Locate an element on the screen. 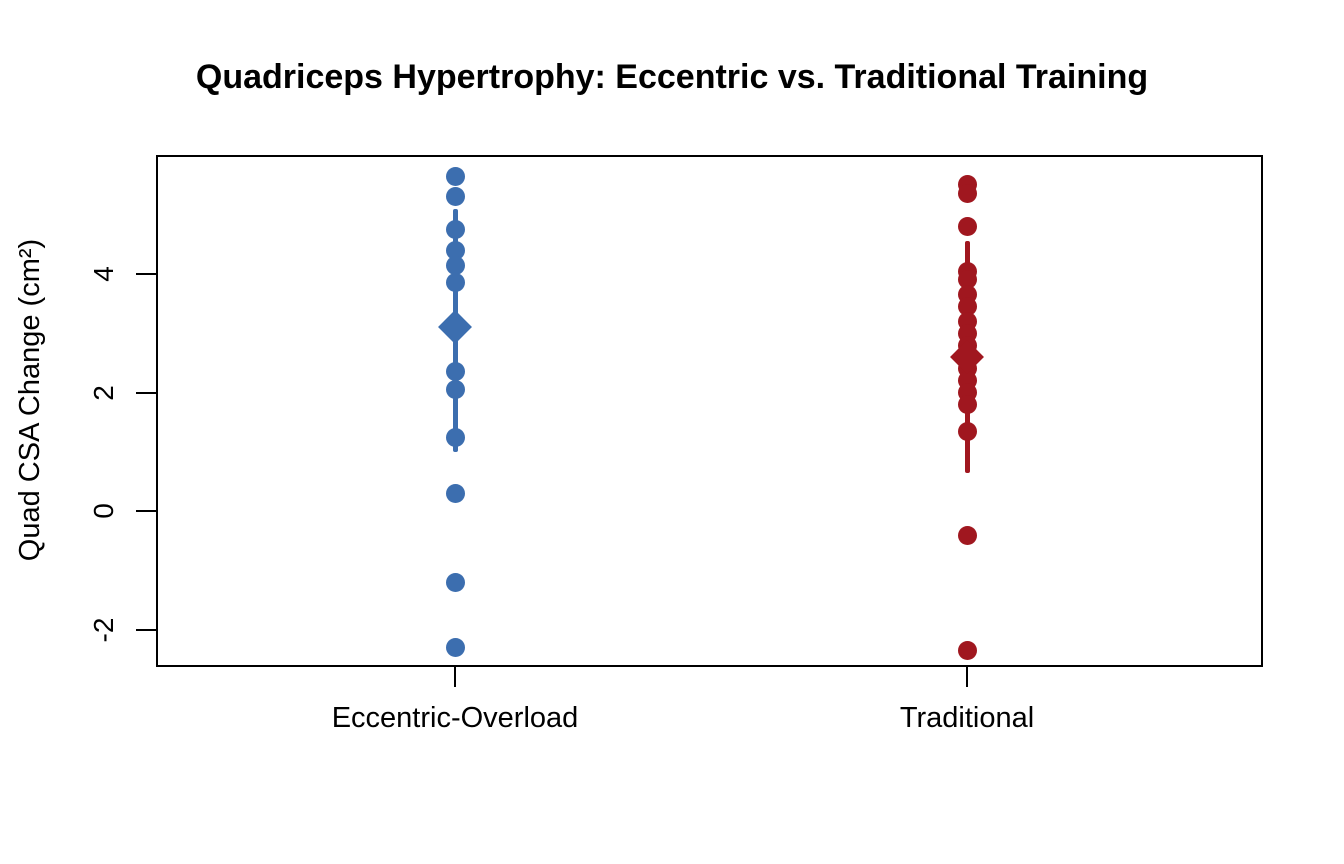 Image resolution: width=1344 pixels, height=864 pixels. x-category-label: Eccentric-Overload is located at coordinates (455, 718).